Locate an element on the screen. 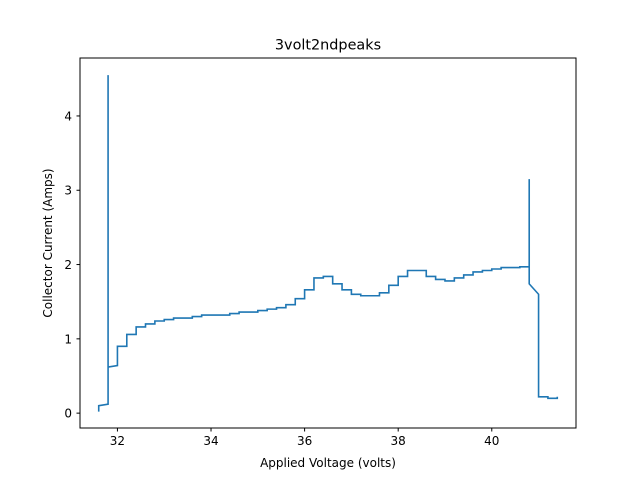 The image size is (640, 484). y-tick-label: 0 is located at coordinates (68, 414).